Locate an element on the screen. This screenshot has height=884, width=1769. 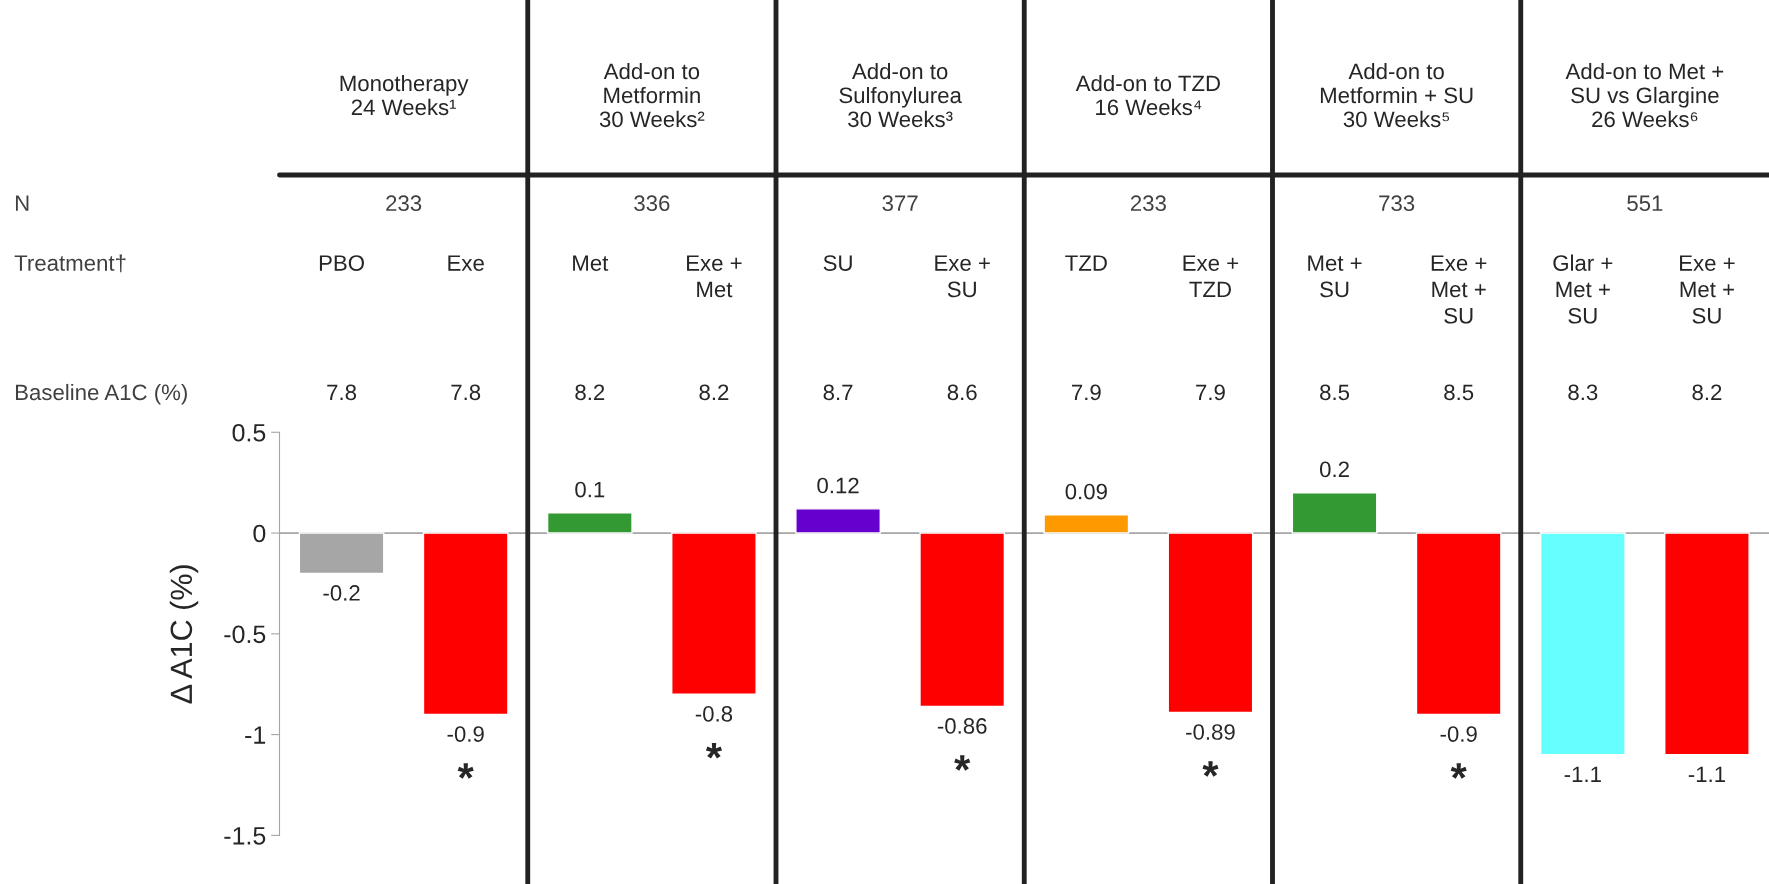
x-tick-label: Exe is located at coordinates (466, 263).